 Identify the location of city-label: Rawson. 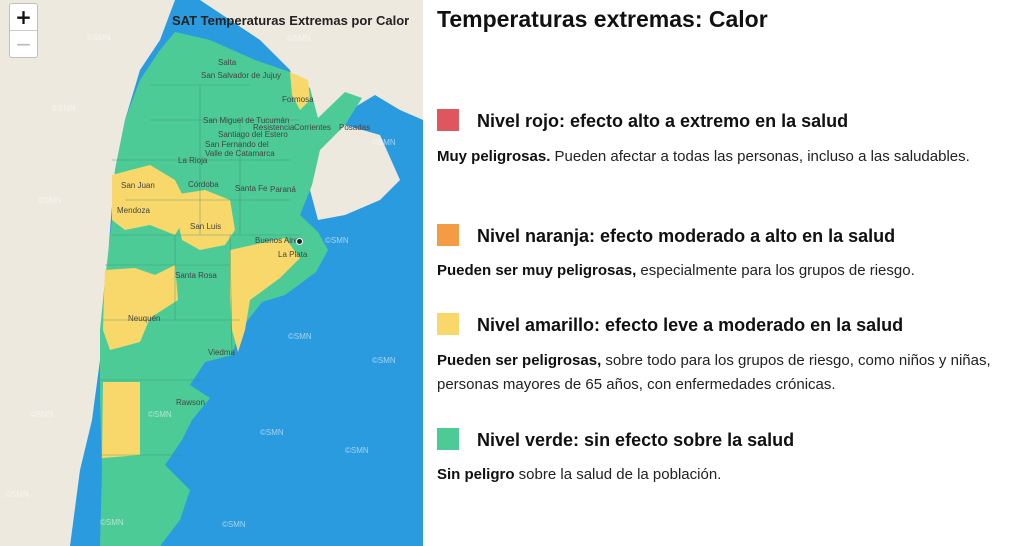
(190, 402).